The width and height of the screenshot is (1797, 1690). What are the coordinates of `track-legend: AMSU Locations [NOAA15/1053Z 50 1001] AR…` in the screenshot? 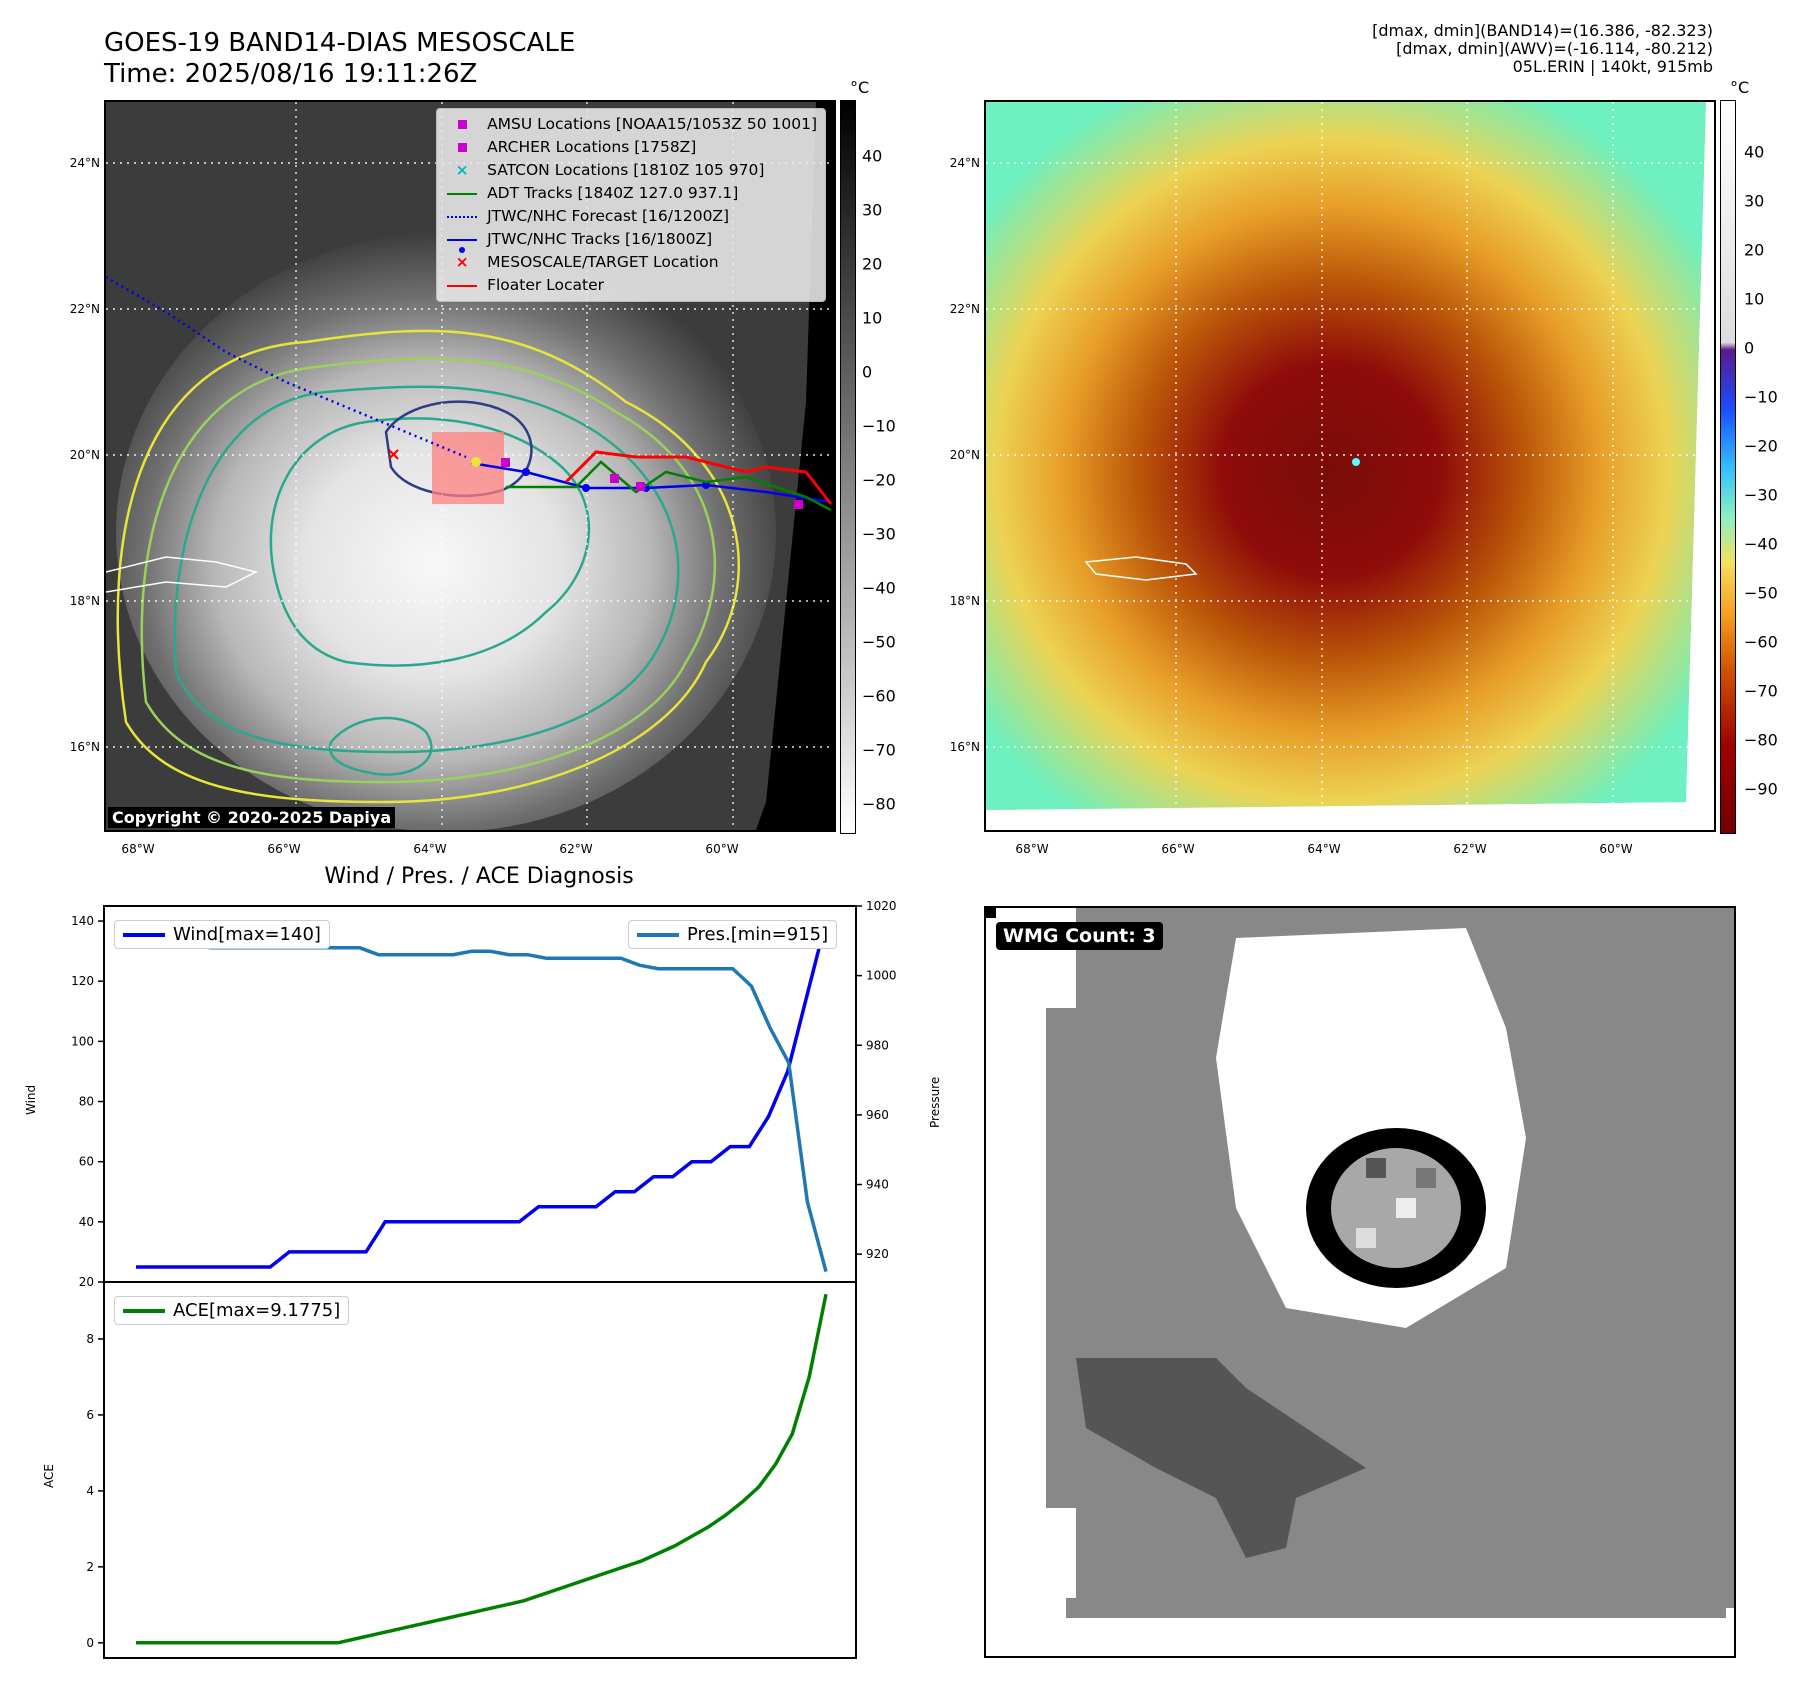 It's located at (631, 205).